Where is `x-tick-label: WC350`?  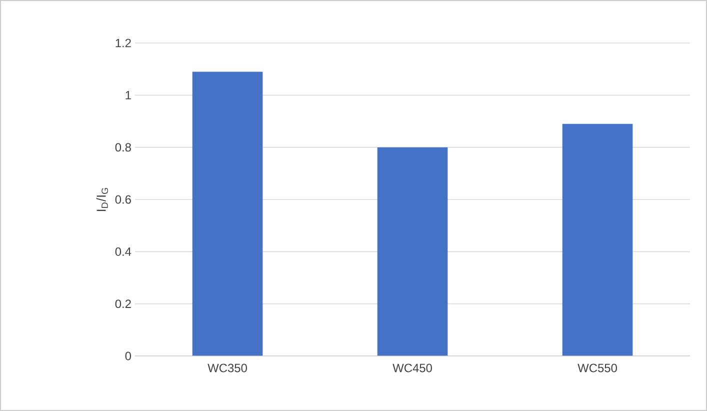
x-tick-label: WC350 is located at coordinates (227, 368).